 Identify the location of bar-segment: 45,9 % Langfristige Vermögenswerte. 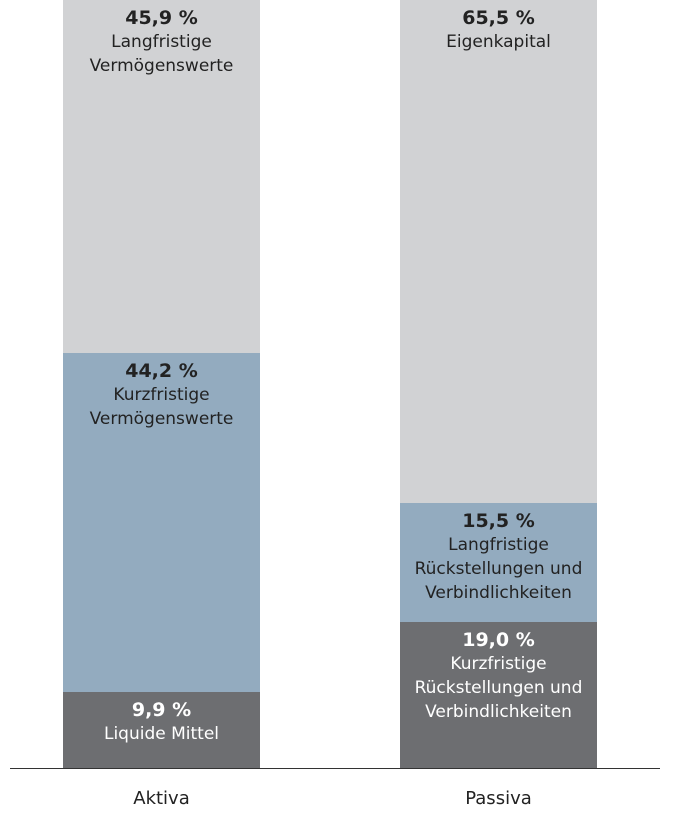
(161, 176).